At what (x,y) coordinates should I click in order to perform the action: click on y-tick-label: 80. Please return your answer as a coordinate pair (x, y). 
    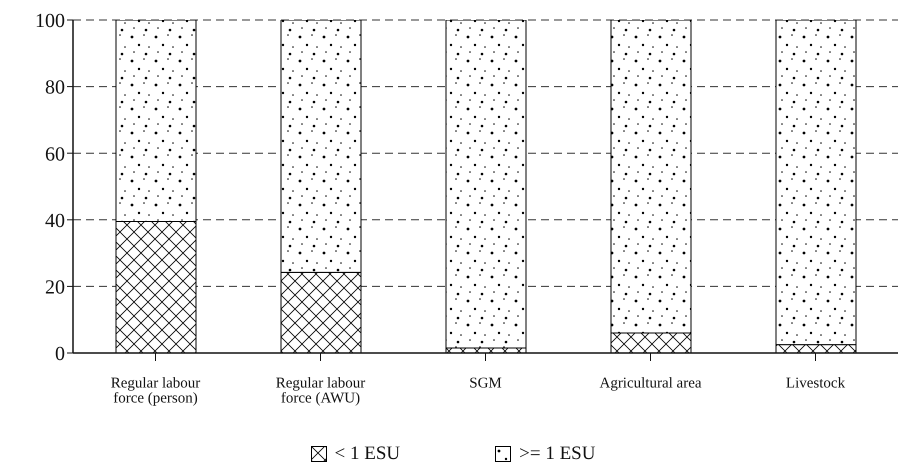
    Looking at the image, I should click on (55, 87).